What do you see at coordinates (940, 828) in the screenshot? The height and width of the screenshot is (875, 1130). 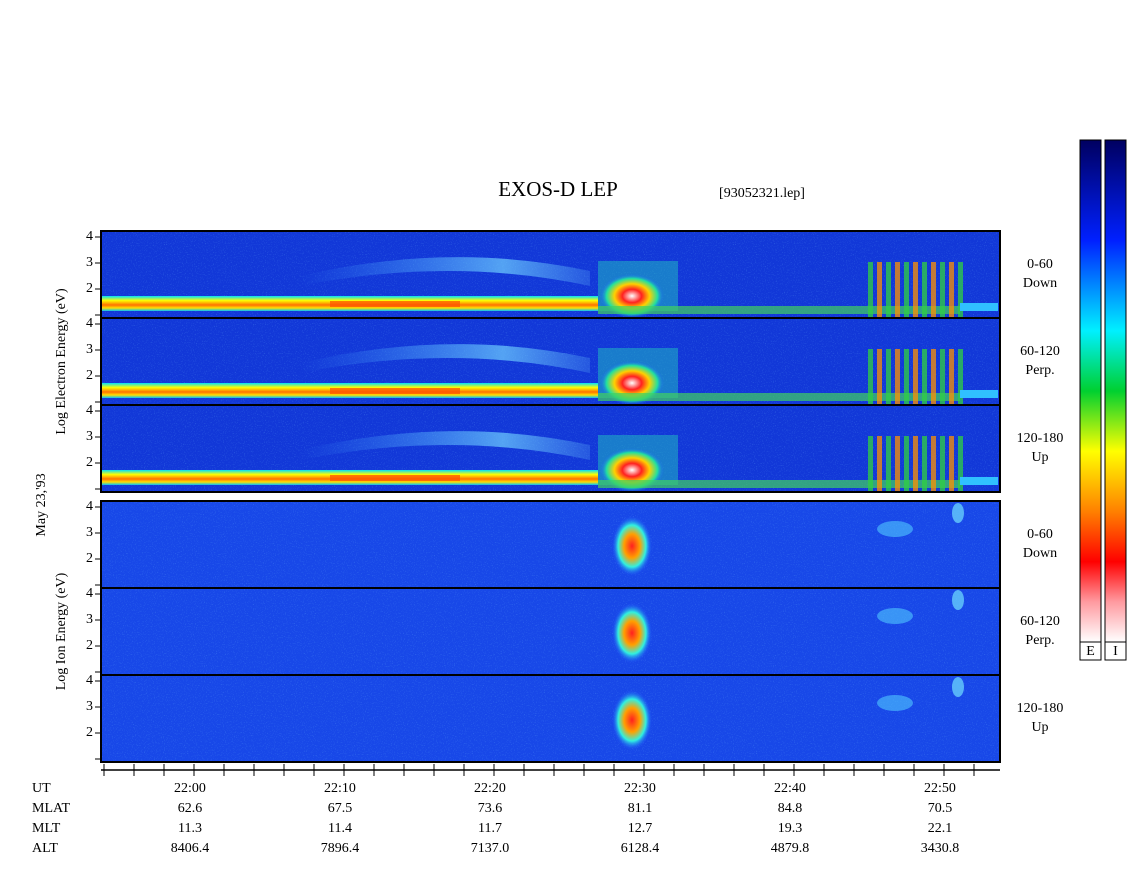 I see `ephemeris-value: 22.1` at bounding box center [940, 828].